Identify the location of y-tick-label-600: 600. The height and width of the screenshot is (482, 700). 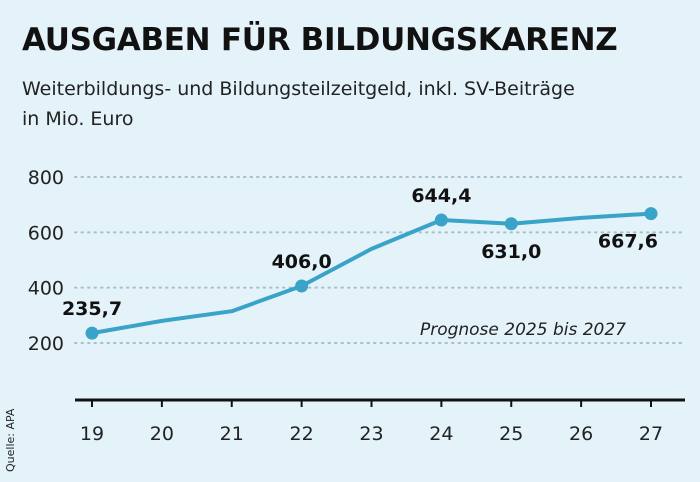
(46, 233).